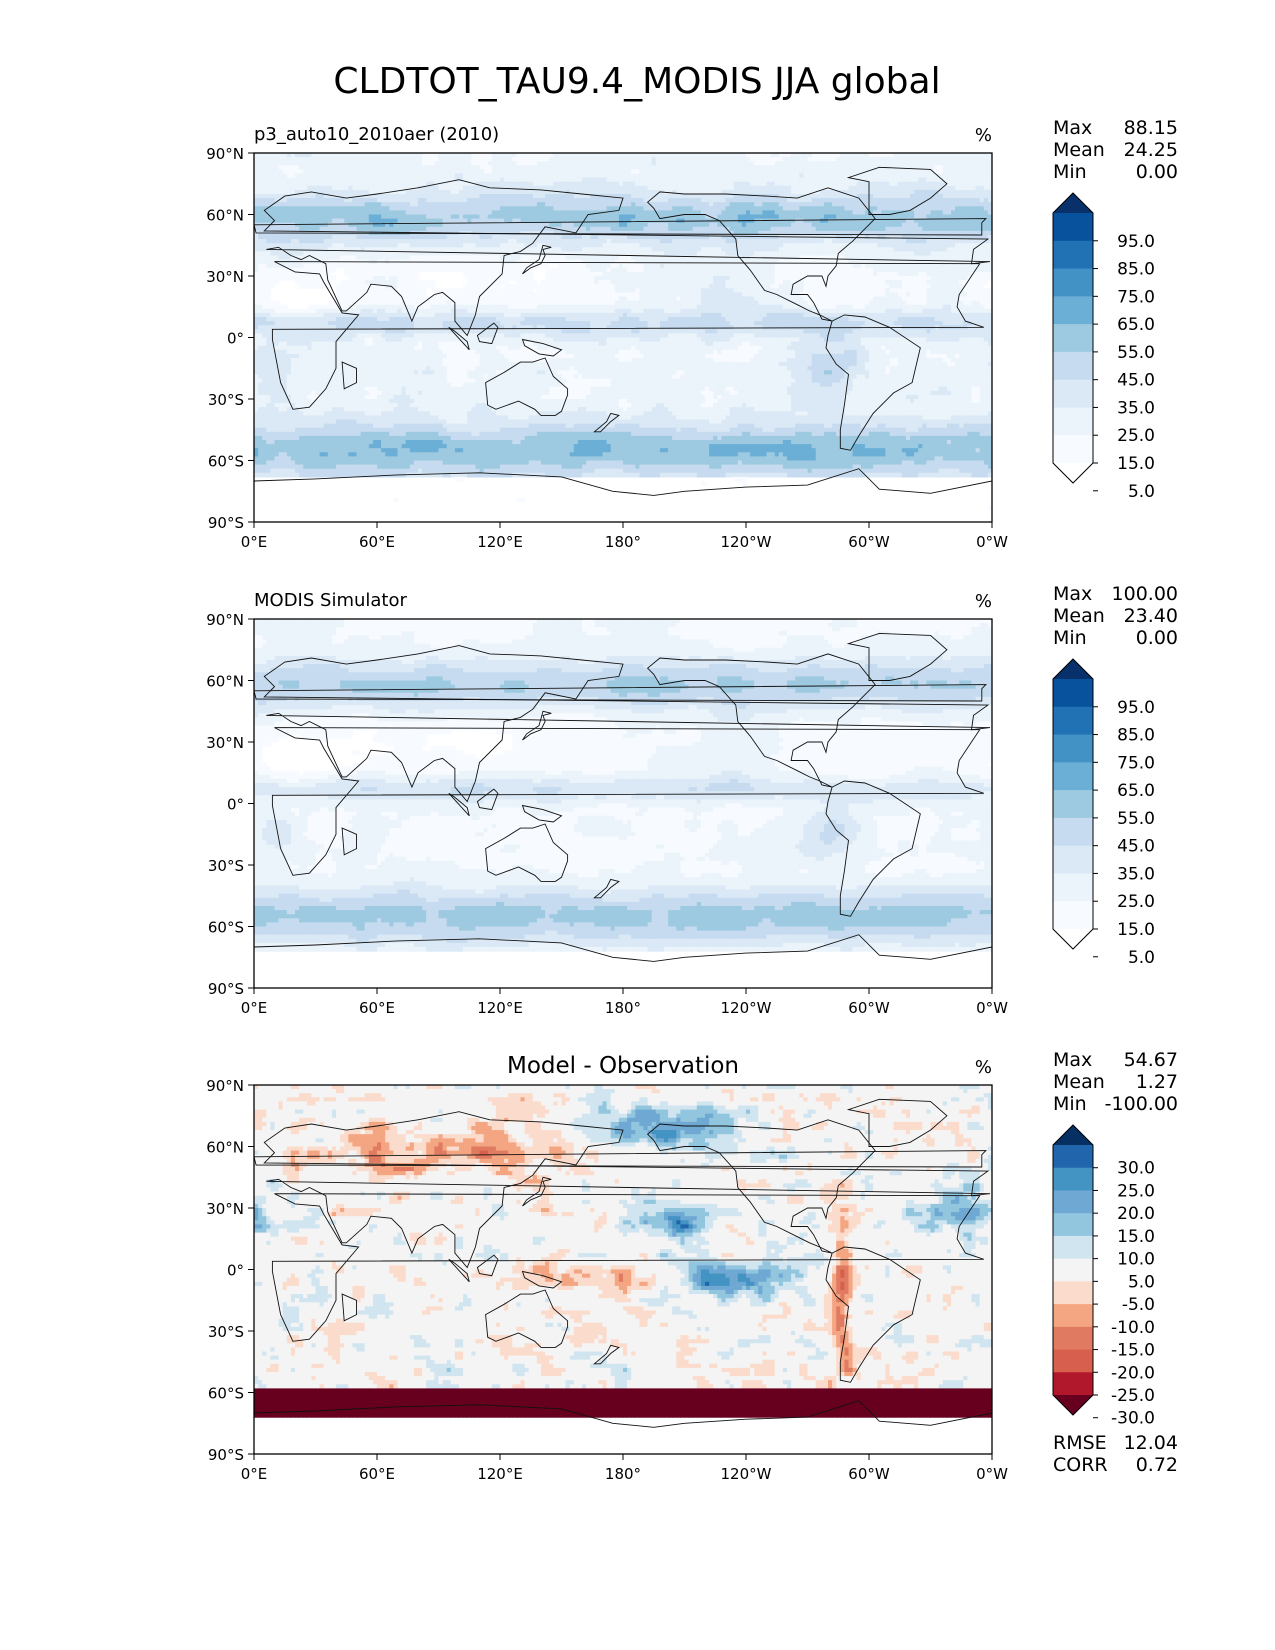 The height and width of the screenshot is (1650, 1275). Describe the element at coordinates (1133, 1351) in the screenshot. I see `colorbar-label: -15.0` at that location.